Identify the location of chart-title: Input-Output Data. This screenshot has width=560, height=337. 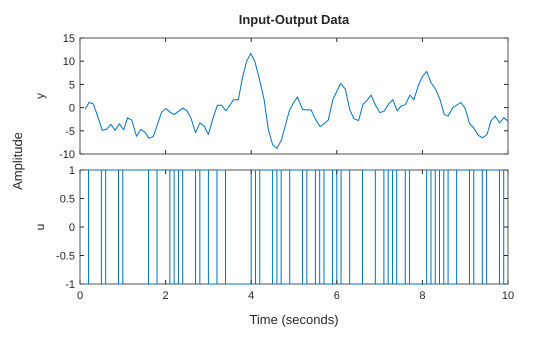
(294, 19).